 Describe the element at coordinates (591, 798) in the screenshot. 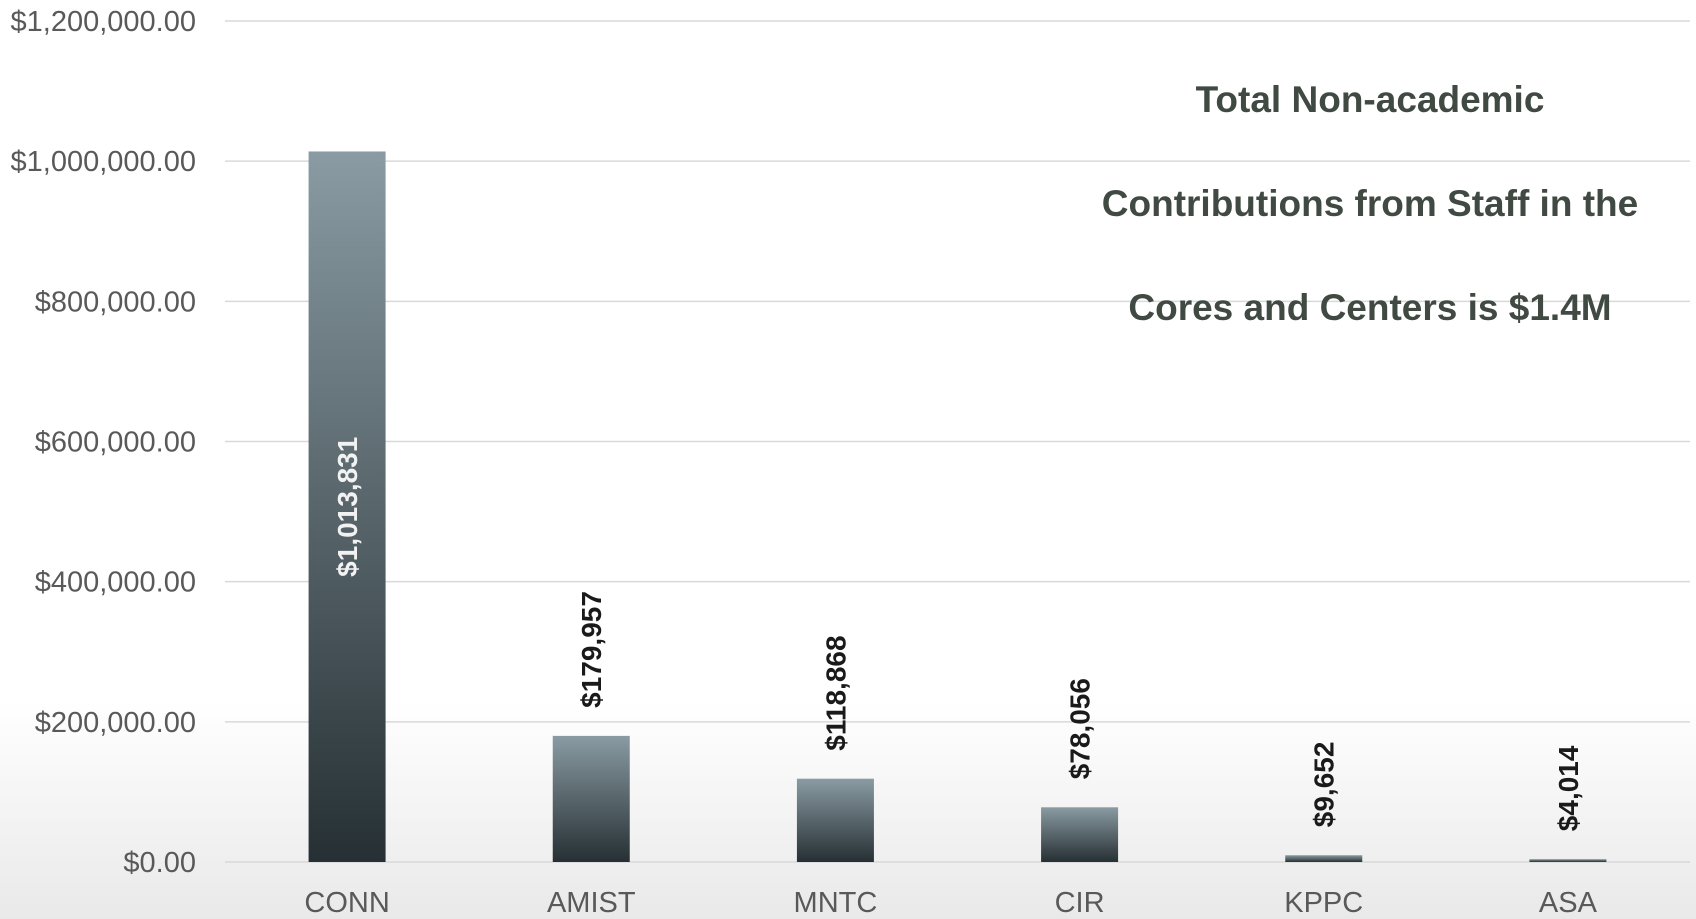

I see `bar-amist` at that location.